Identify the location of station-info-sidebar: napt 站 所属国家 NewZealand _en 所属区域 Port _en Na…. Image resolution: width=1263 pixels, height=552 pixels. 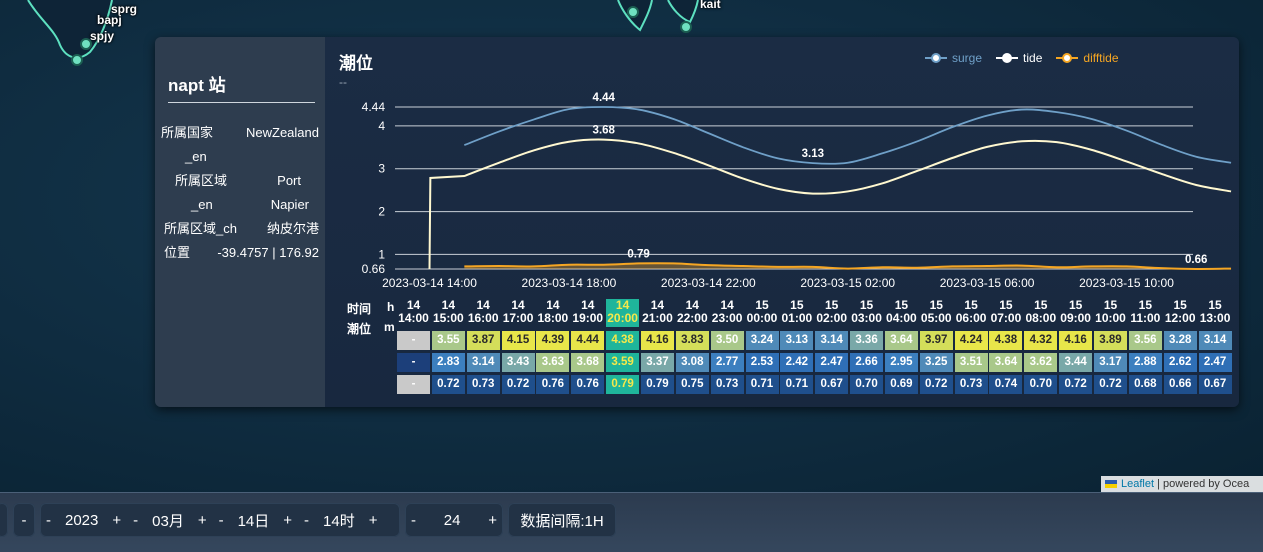
(240, 222).